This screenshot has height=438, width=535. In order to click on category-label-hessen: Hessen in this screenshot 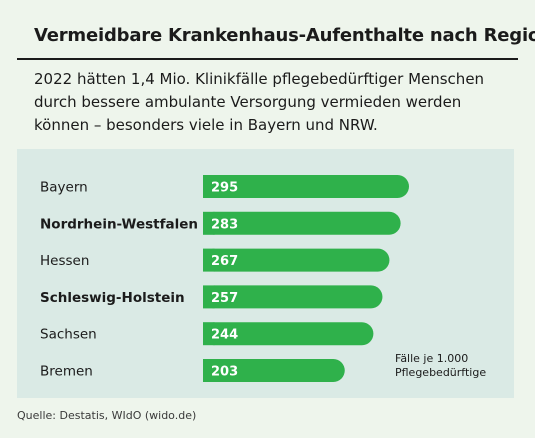, I will do `click(64, 261)`.